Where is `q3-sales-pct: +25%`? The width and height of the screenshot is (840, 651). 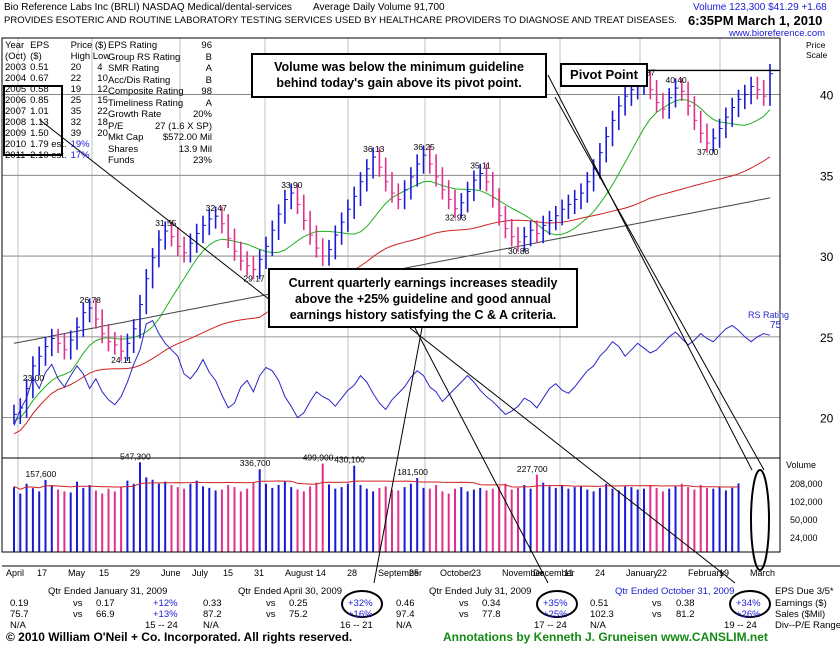
q3-sales-pct: +25% is located at coordinates (555, 614).